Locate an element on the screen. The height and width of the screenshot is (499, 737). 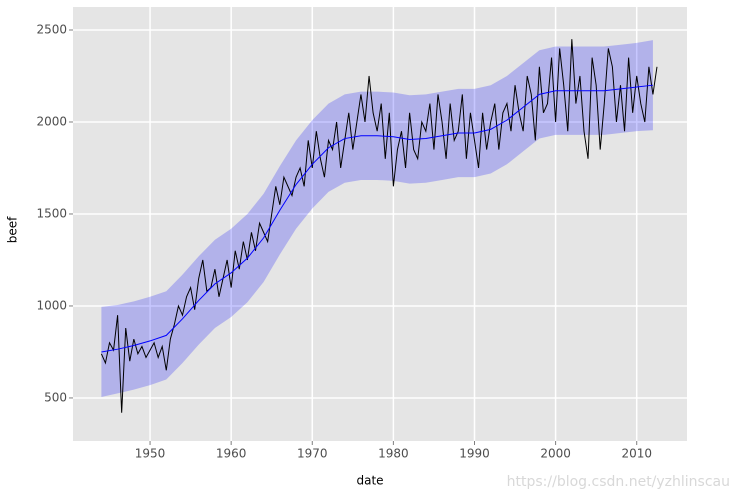
y-tick-label: 2000 is located at coordinates (51, 121).